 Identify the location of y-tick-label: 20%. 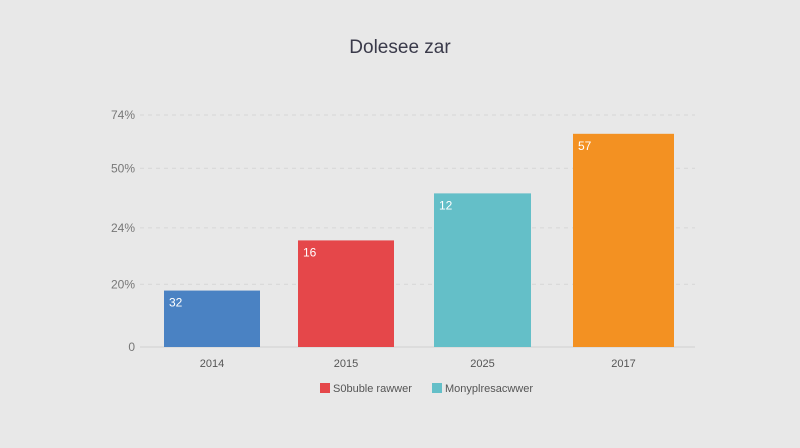
(123, 284).